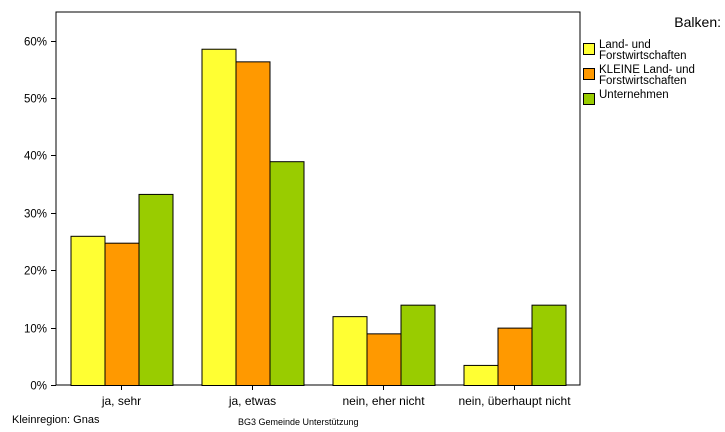 This screenshot has width=725, height=432. Describe the element at coordinates (634, 95) in the screenshot. I see `legend-label: Unternehmen` at that location.